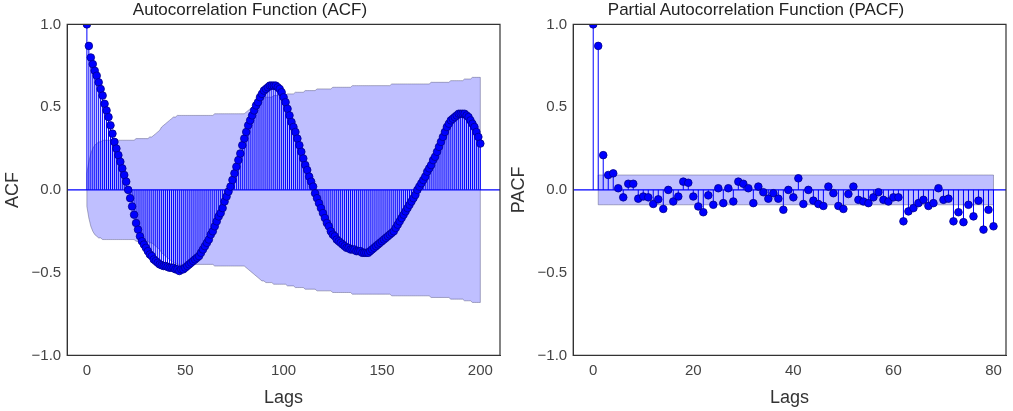 Image resolution: width=1013 pixels, height=411 pixels. Describe the element at coordinates (793, 369) in the screenshot. I see `x-tick-label: 40` at that location.